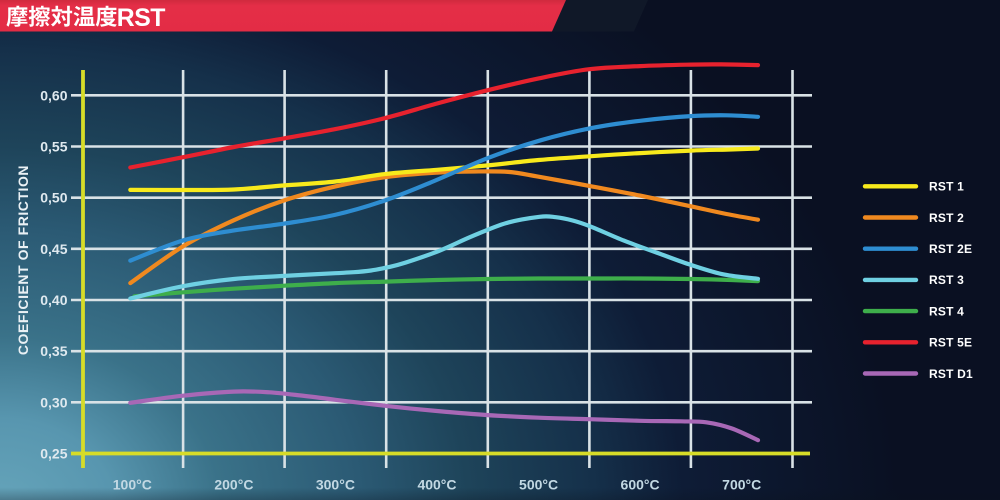  I want to click on svg-text: 500°C, so click(538, 485).